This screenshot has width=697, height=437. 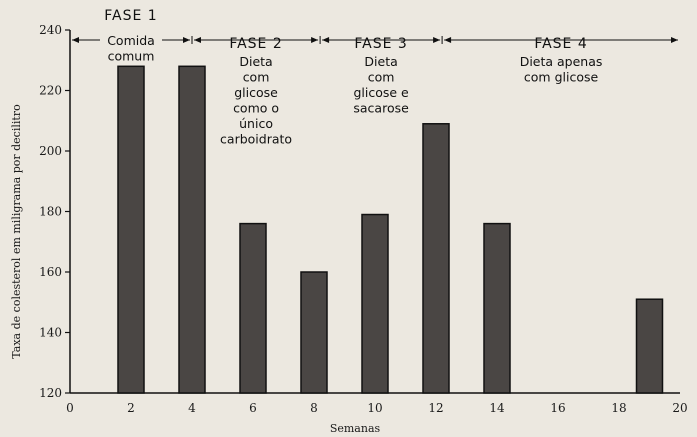 What do you see at coordinates (256, 139) in the screenshot?
I see `phase-desc-line: carboidrato` at bounding box center [256, 139].